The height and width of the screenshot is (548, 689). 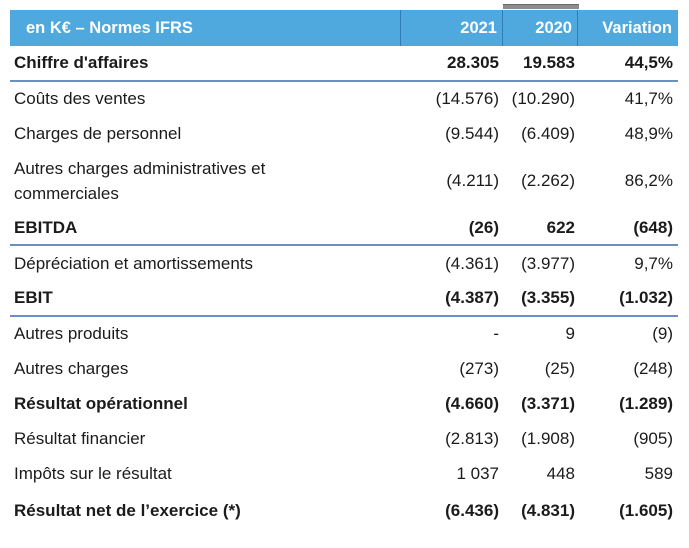 What do you see at coordinates (472, 404) in the screenshot?
I see `cell-2021: (4.660)` at bounding box center [472, 404].